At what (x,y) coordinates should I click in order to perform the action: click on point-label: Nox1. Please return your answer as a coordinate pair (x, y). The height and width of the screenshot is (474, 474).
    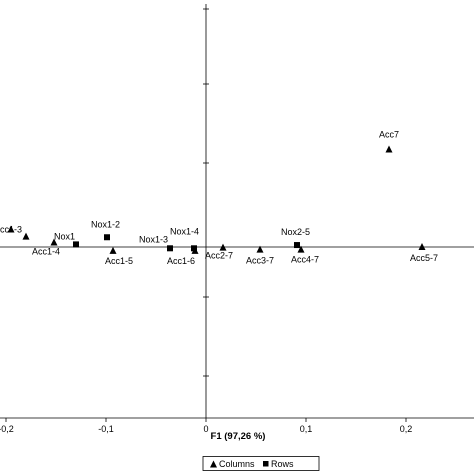
    Looking at the image, I should click on (64, 236).